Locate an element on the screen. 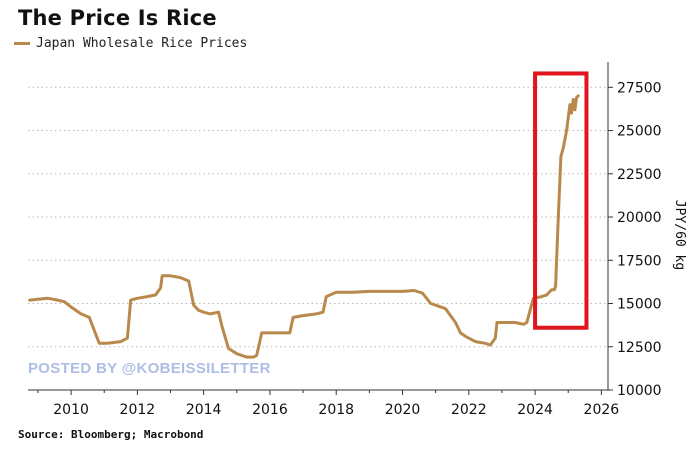 This screenshot has width=700, height=459. y-tick-label-20000: 20000 is located at coordinates (639, 218).